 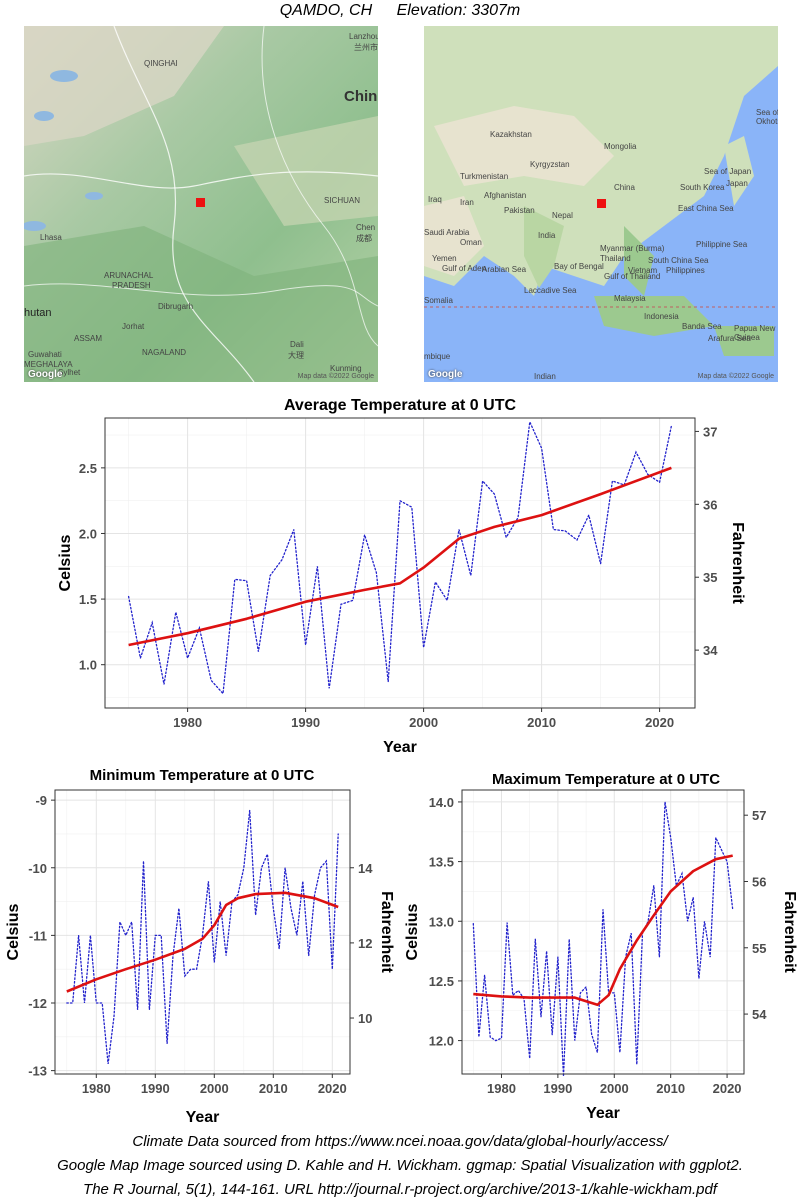 I want to click on map-label: Banda Sea, so click(x=702, y=326).